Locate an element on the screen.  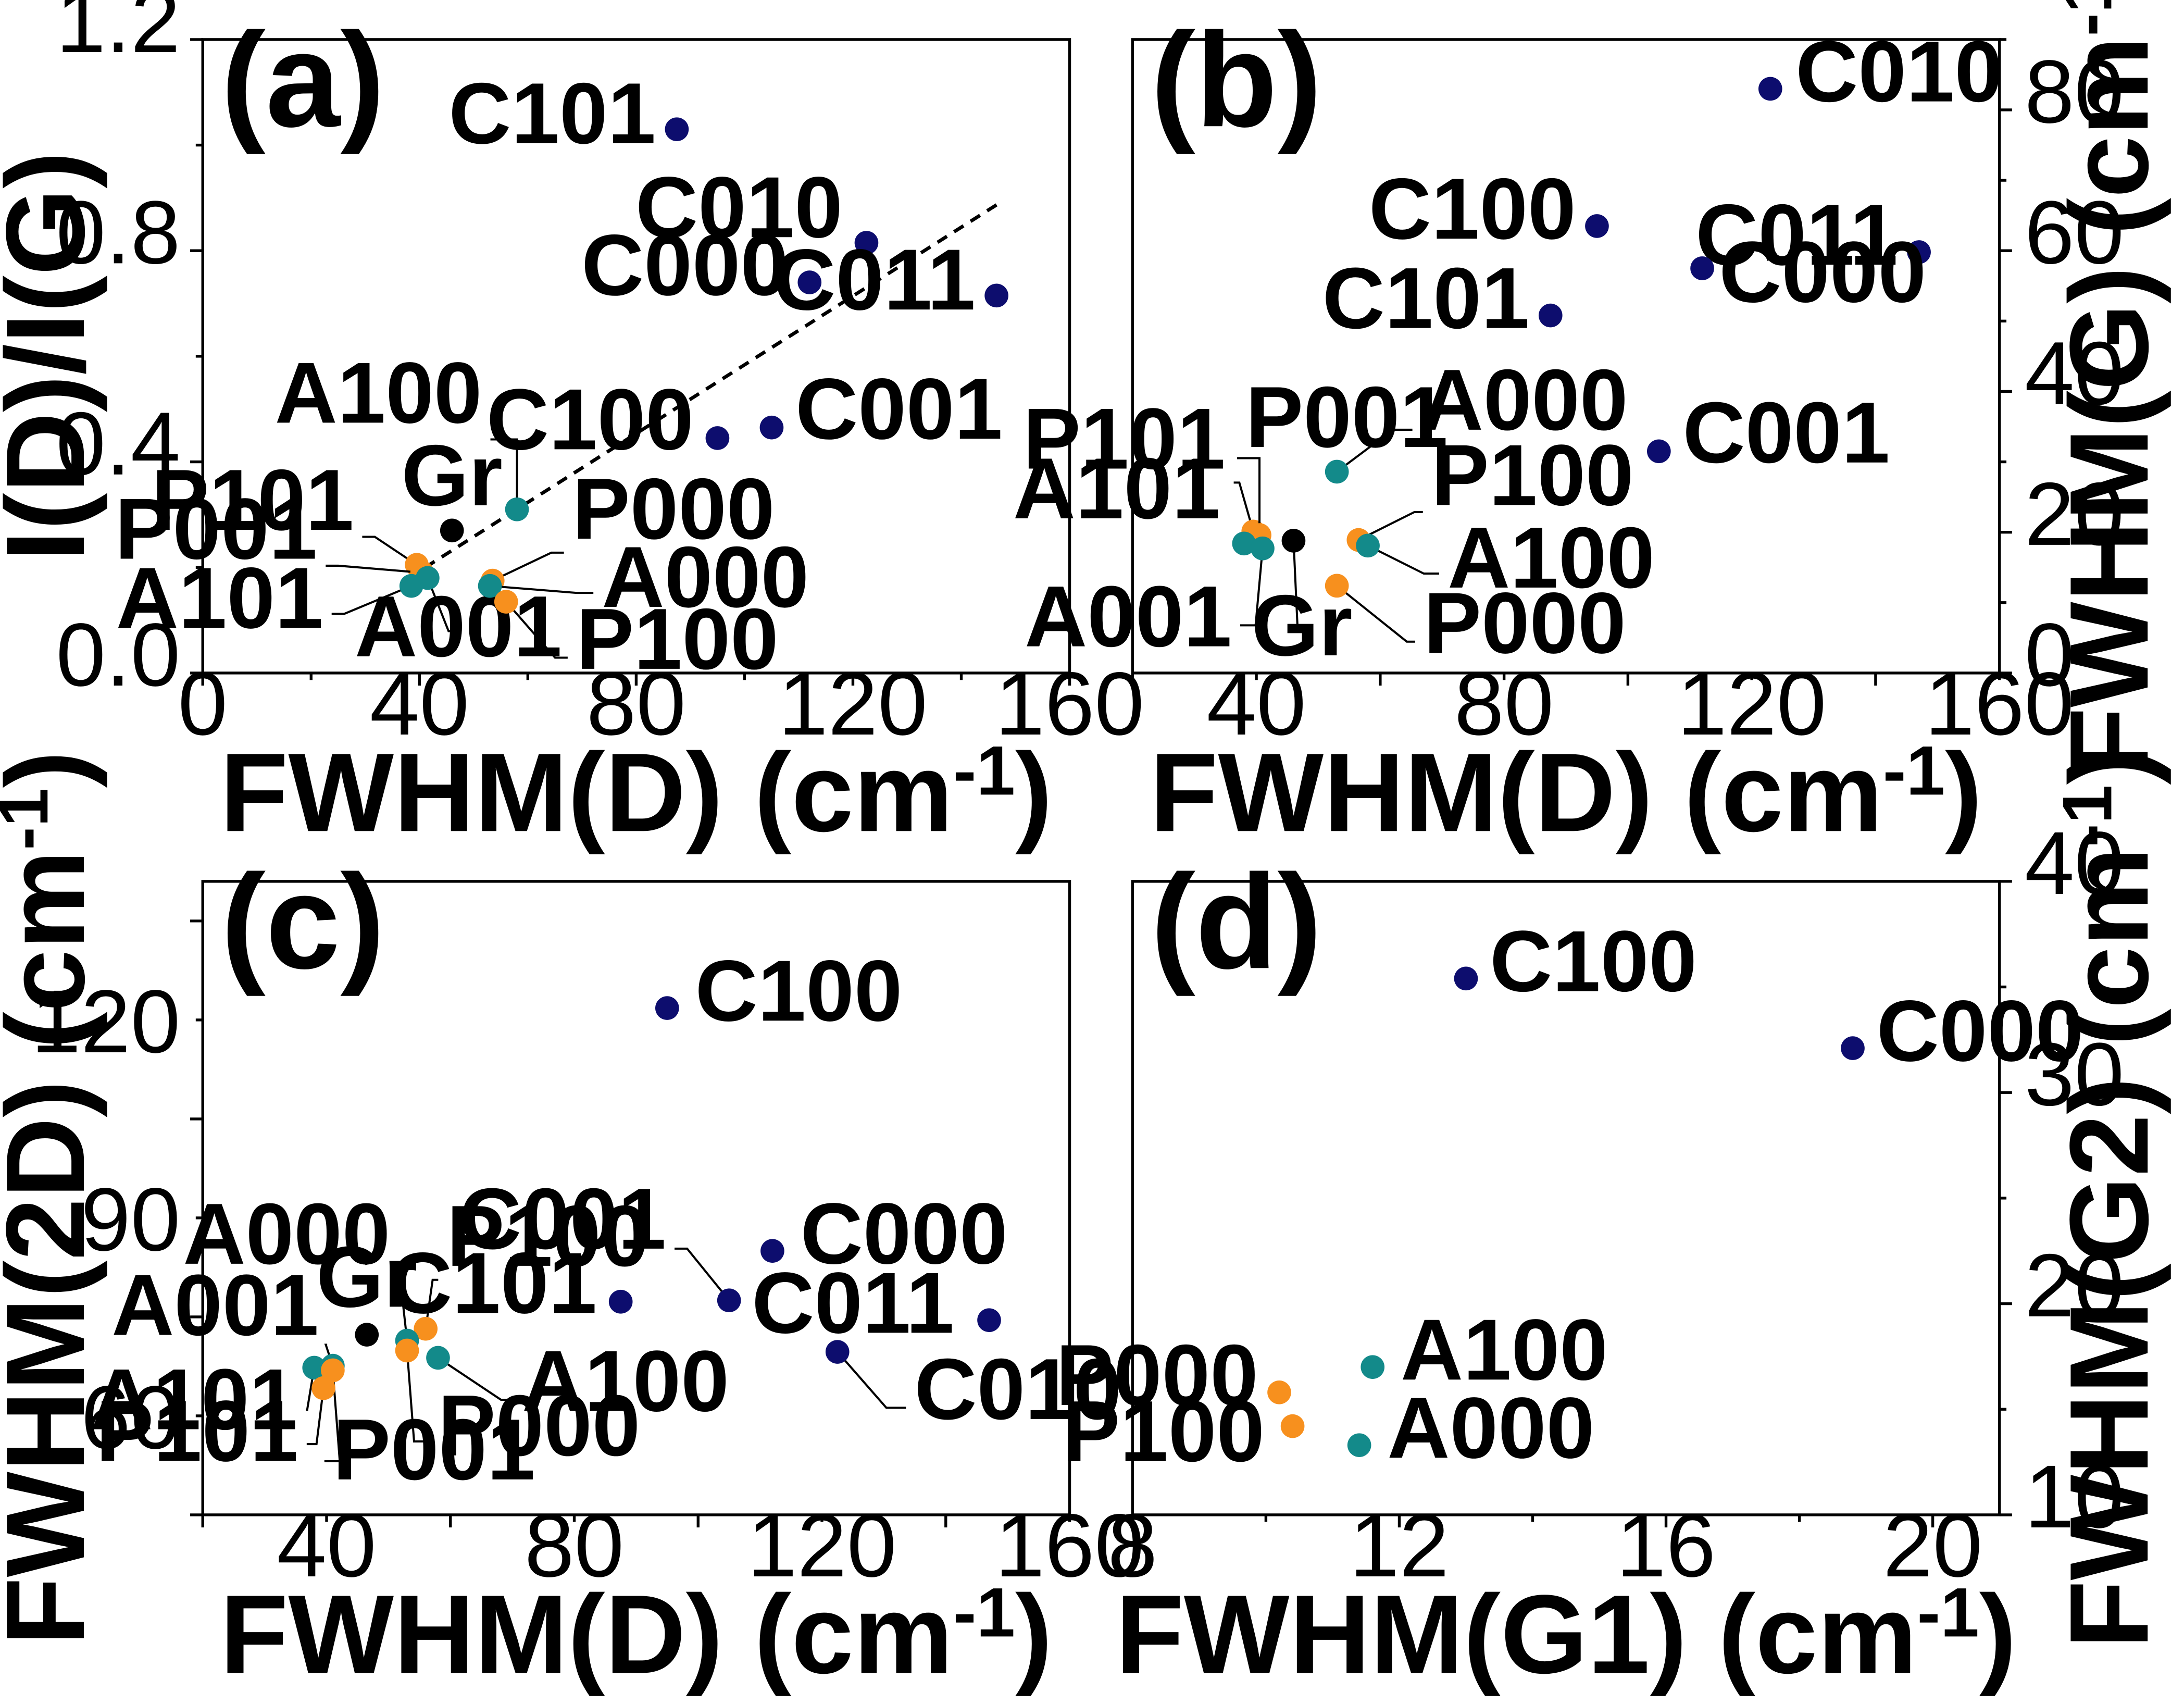
y-tick-label: 0.8 is located at coordinates (118, 232).